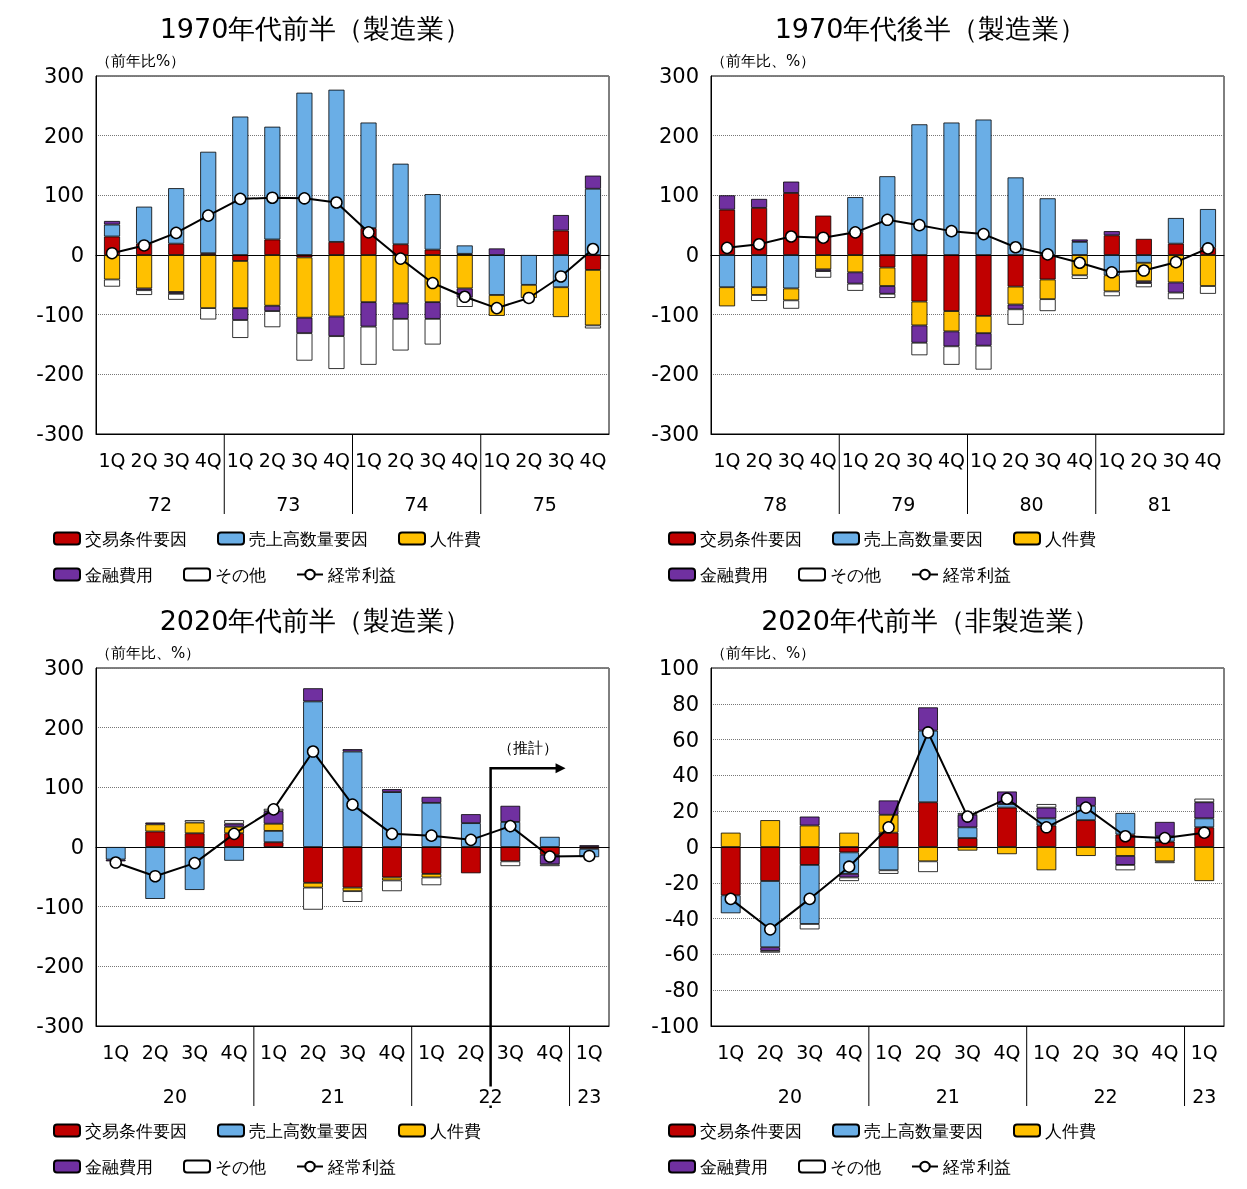  What do you see at coordinates (490, 1096) in the screenshot?
I see `text: 22` at bounding box center [490, 1096].